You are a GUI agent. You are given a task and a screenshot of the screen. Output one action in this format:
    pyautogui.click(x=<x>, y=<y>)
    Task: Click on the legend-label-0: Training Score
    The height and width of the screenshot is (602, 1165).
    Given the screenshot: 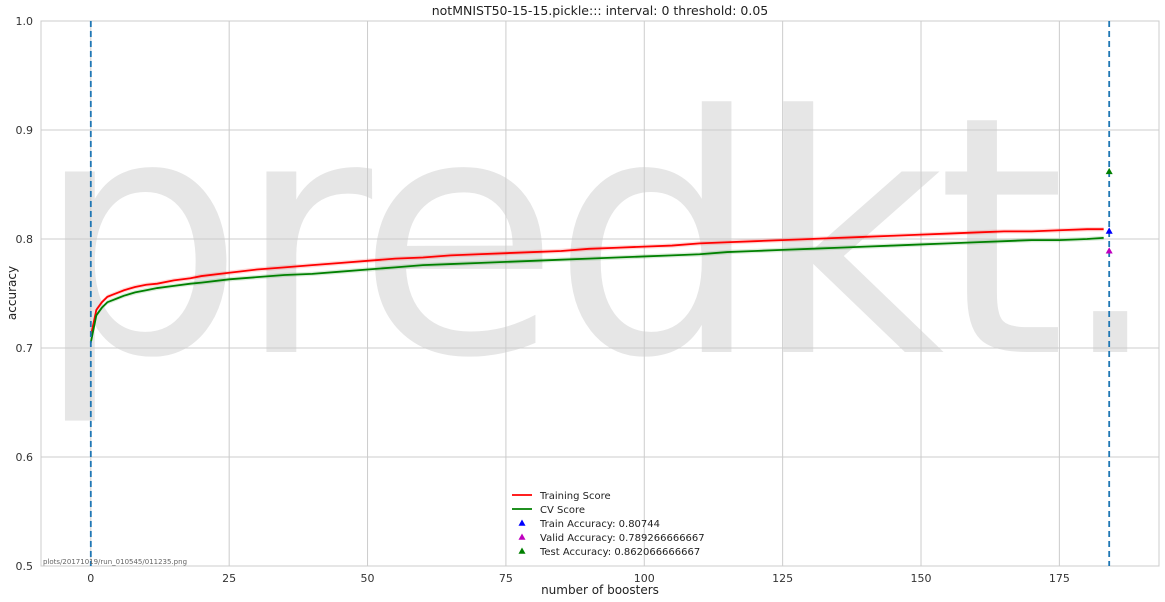 What is the action you would take?
    pyautogui.click(x=575, y=496)
    